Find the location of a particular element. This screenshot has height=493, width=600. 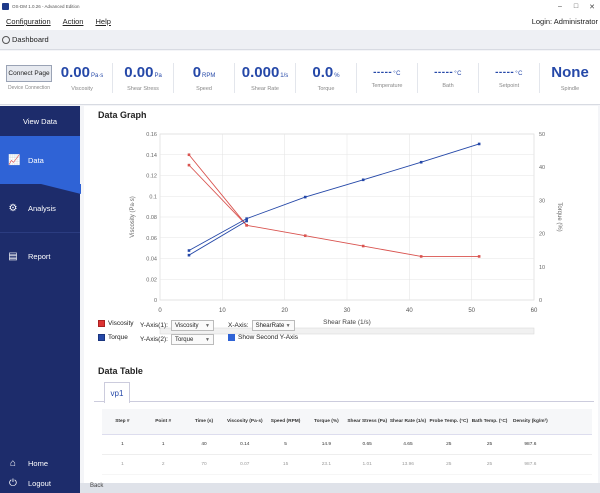

y-tick-label: 0.02 is located at coordinates (151, 280).